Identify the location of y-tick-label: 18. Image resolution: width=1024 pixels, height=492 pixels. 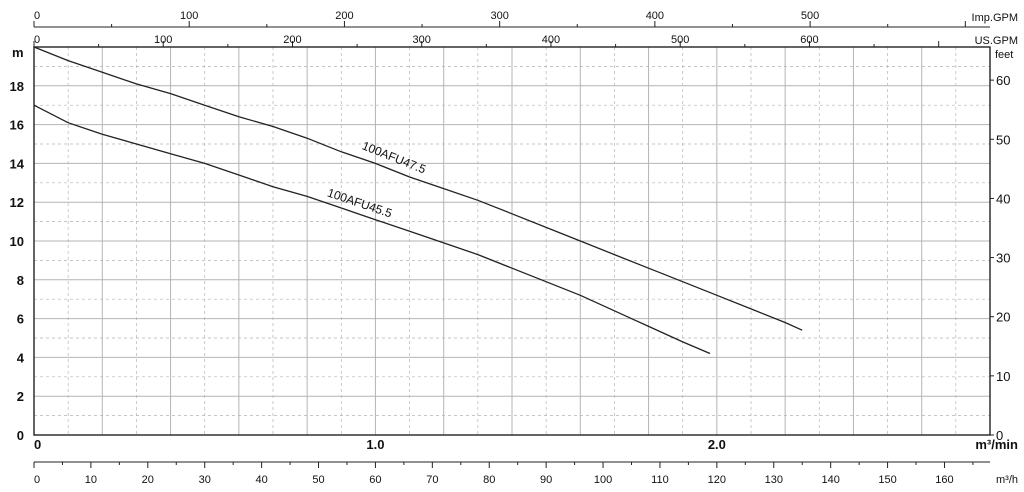
(17, 86).